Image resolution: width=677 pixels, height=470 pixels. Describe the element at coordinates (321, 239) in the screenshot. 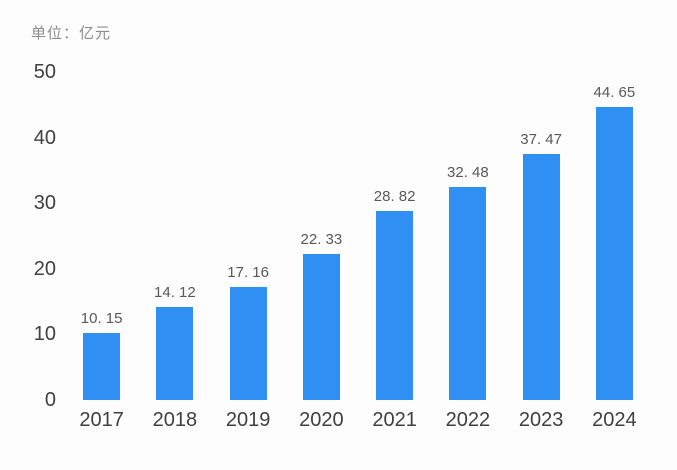

I see `bar-value-label: 22. 33` at that location.